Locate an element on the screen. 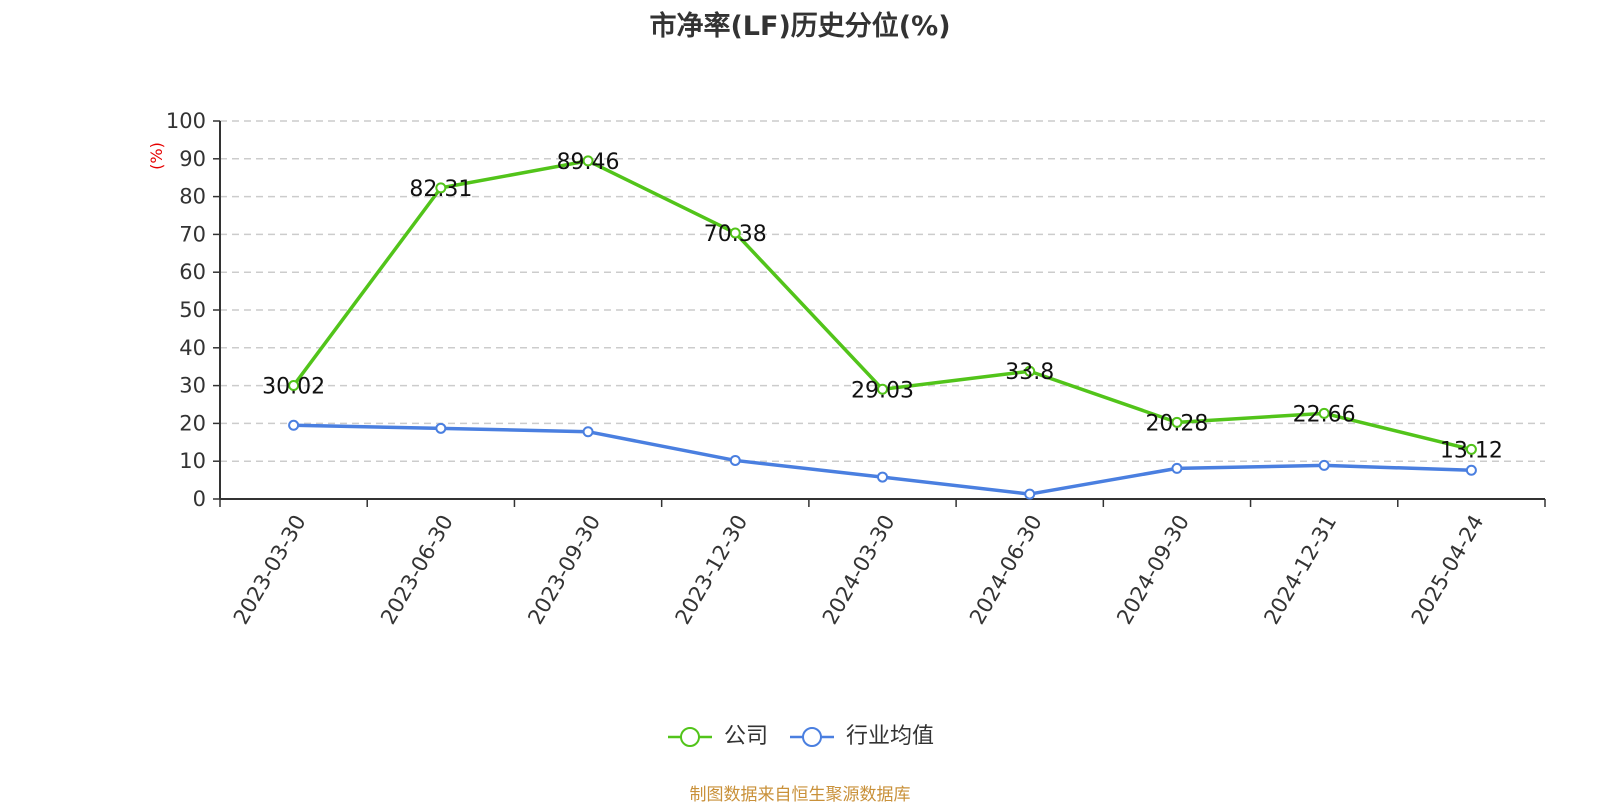 Image resolution: width=1600 pixels, height=805 pixels. legend: 公司 行业均值 is located at coordinates (800, 734).